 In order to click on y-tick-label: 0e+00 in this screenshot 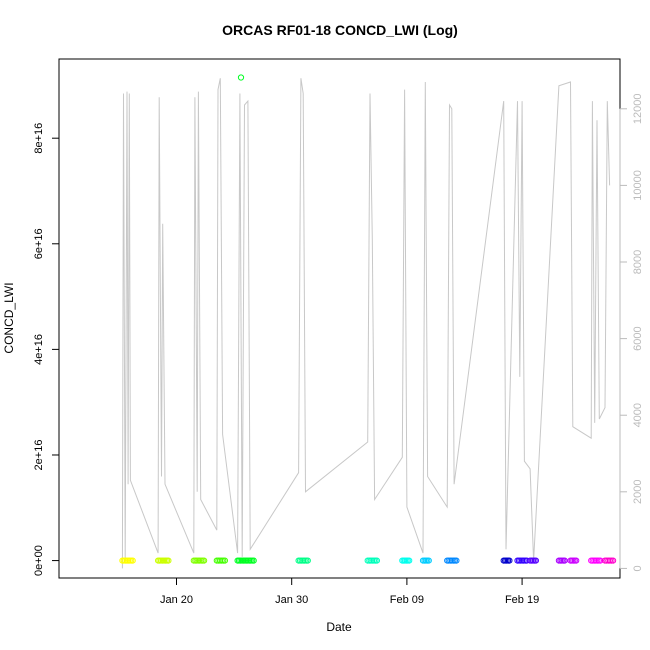, I will do `click(39, 560)`.